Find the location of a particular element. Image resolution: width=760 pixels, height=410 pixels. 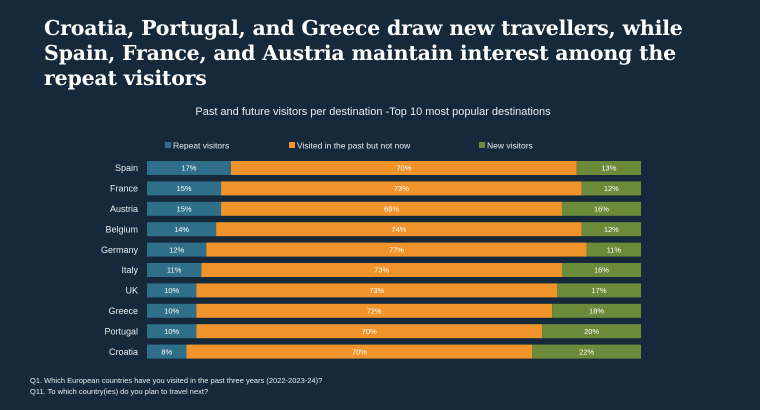

value-label-croatia-series-0: 8% is located at coordinates (166, 351).